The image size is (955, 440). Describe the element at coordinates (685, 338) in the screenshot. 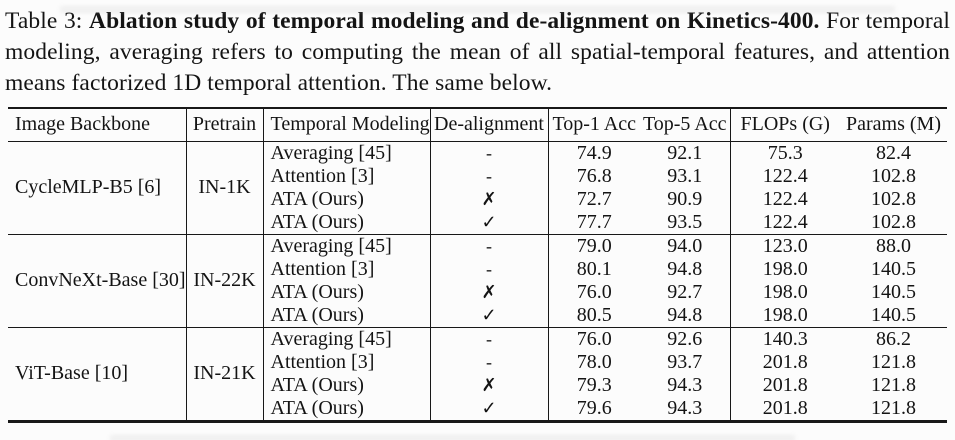

I see `cell-top5-acc: 92.6` at that location.